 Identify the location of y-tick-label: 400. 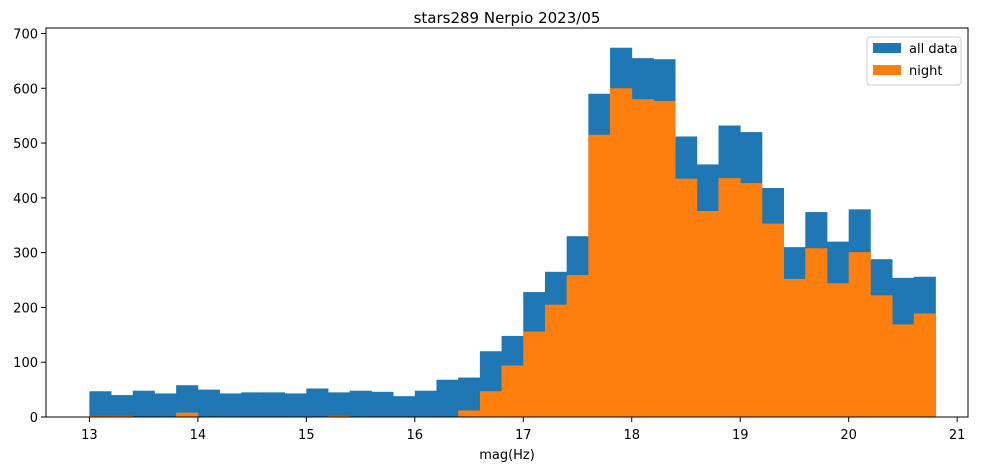
(25, 199).